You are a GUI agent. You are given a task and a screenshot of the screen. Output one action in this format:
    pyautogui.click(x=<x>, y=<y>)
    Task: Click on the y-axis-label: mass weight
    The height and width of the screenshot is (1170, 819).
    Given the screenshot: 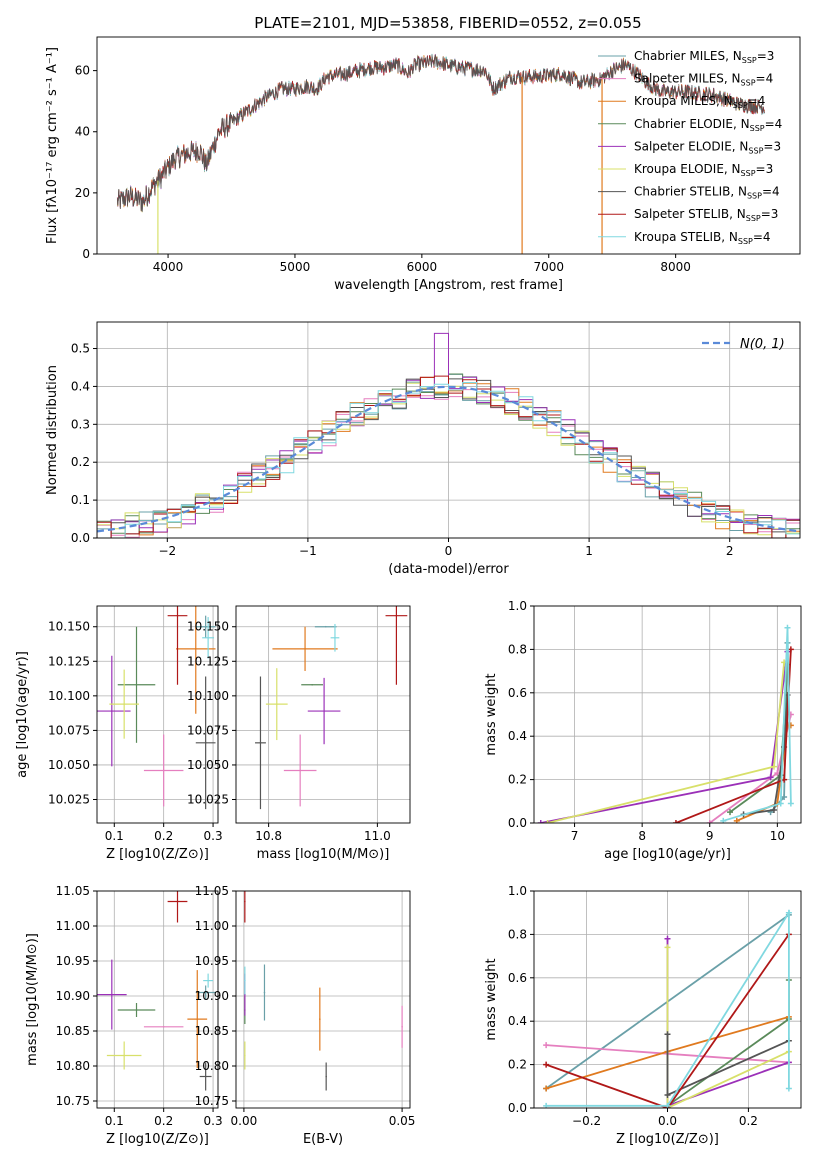 What is the action you would take?
    pyautogui.click(x=491, y=999)
    